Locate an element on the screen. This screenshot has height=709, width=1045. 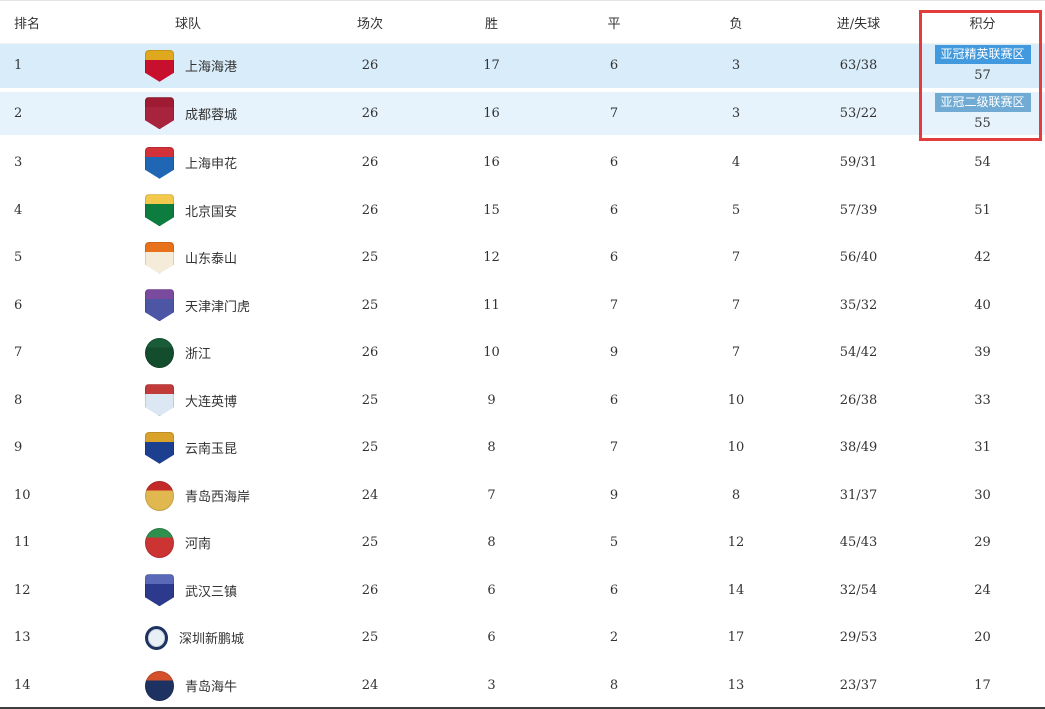
team-name: 天津津门虎 is located at coordinates (218, 307).